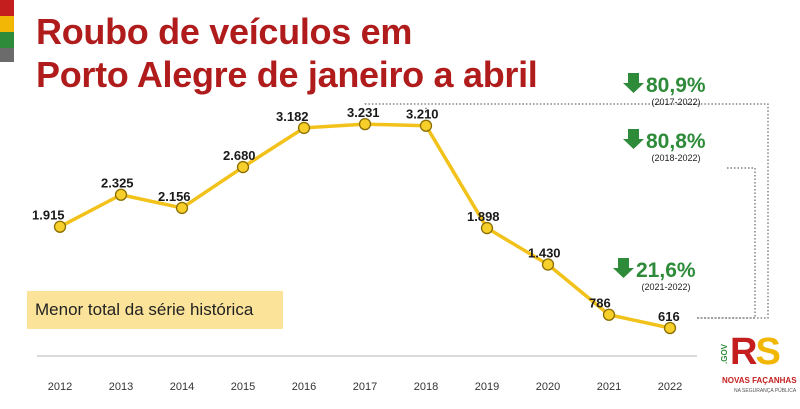  I want to click on brand-stripe-red, so click(7, 8).